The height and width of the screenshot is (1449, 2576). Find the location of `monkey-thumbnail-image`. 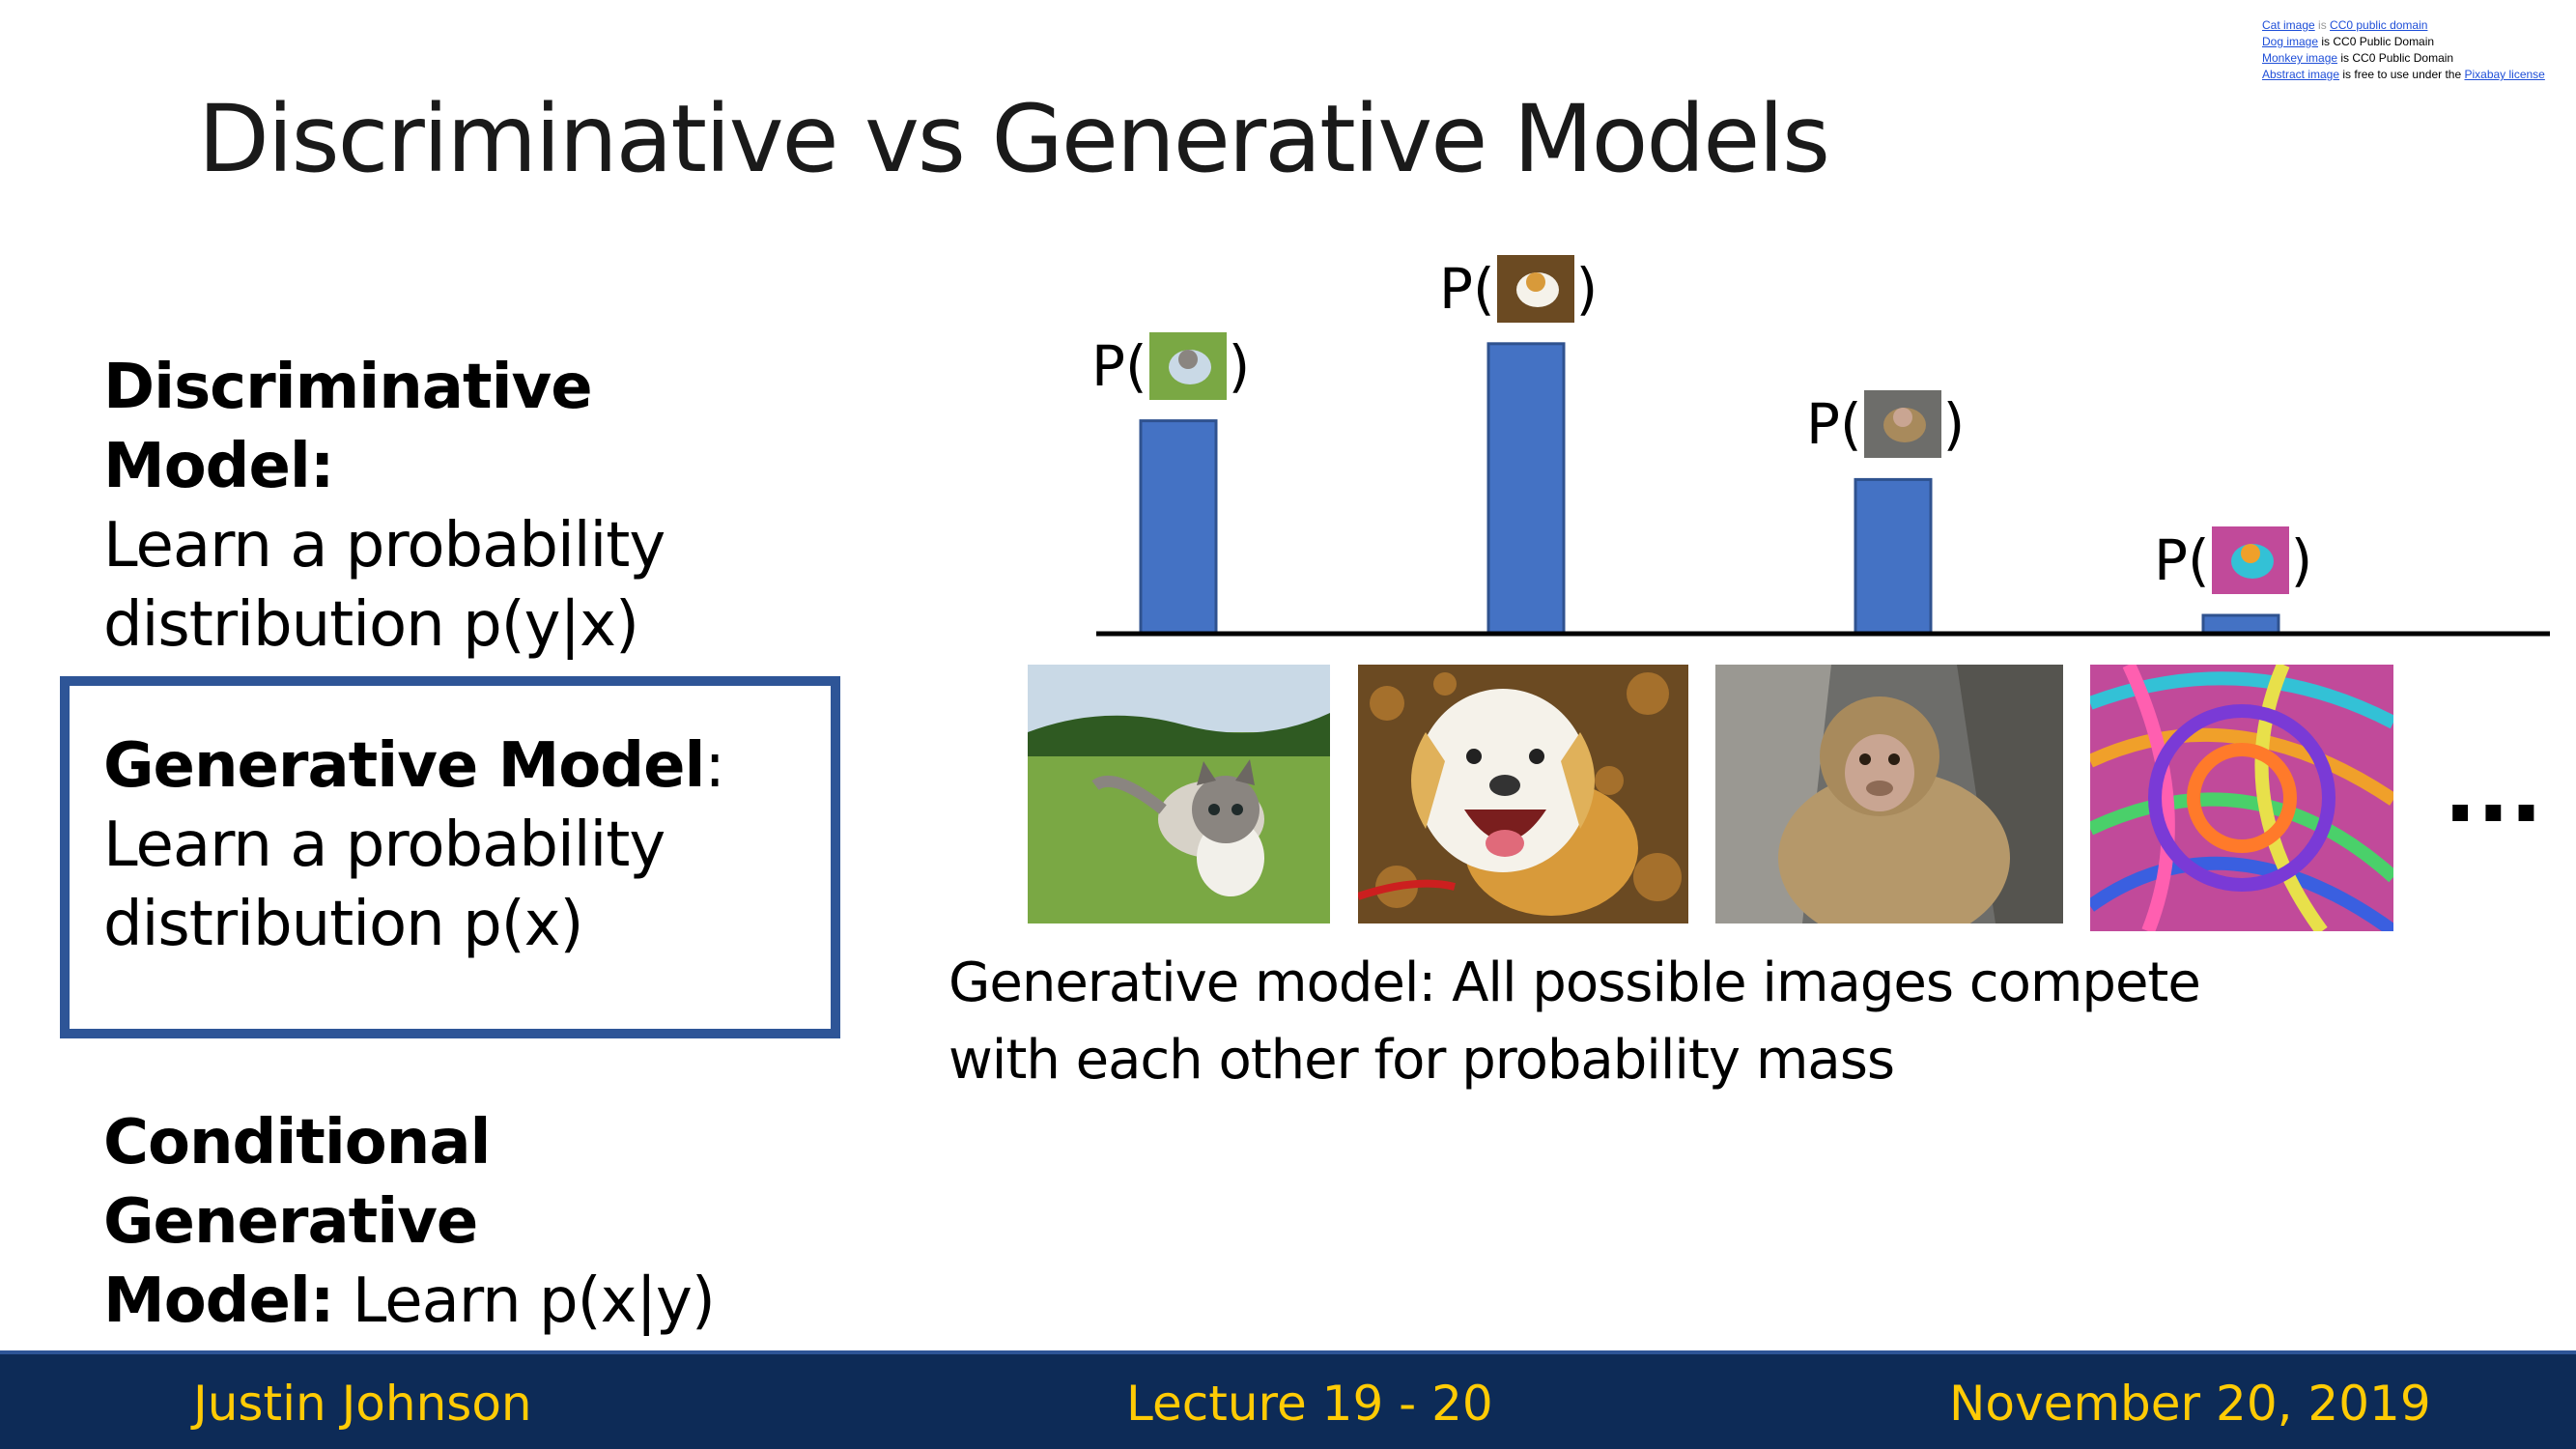

monkey-thumbnail-image is located at coordinates (1902, 424).